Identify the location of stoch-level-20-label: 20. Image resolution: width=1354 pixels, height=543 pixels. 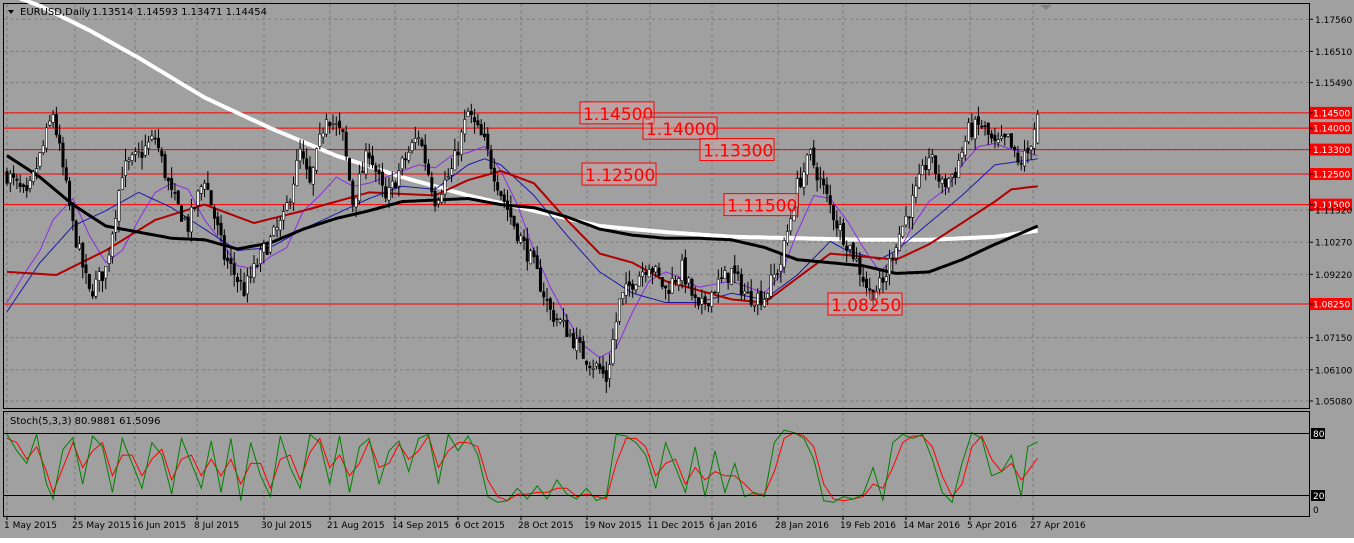
(1319, 497).